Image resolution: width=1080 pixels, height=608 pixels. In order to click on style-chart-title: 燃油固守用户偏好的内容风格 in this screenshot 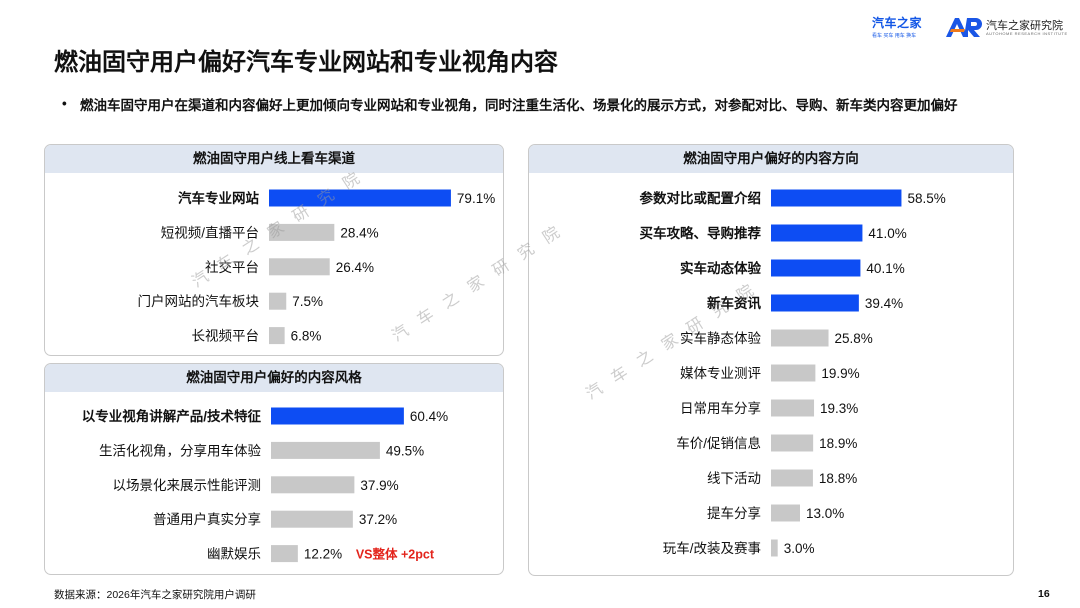, I will do `click(274, 378)`.